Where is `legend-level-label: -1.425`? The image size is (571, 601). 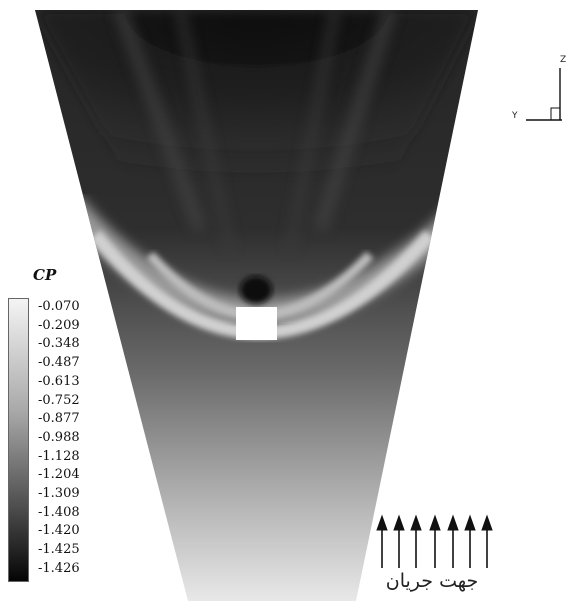
legend-level-label: -1.425 is located at coordinates (59, 550).